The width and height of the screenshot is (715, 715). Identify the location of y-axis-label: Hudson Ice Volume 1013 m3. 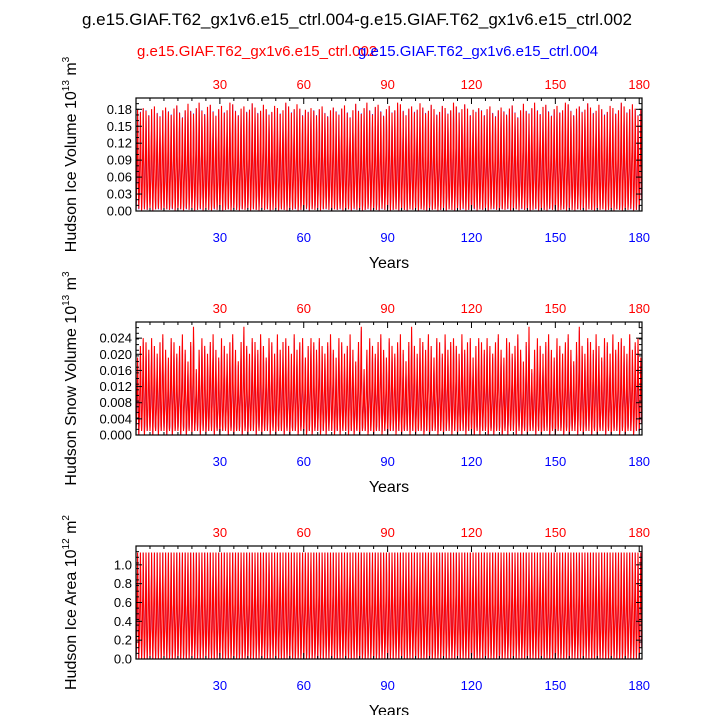
(70, 154).